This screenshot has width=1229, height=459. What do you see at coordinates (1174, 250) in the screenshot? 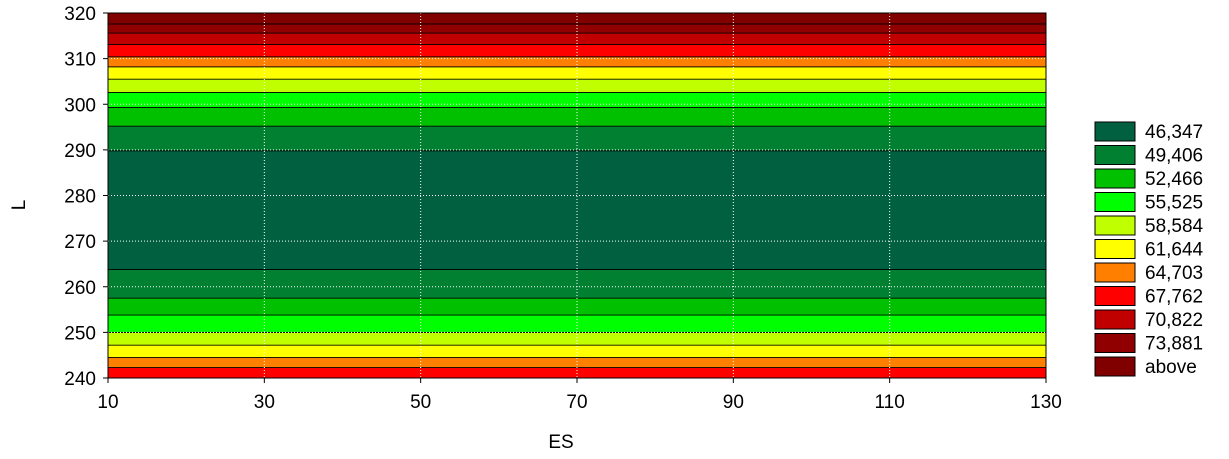
I see `legend-label: 61,644` at bounding box center [1174, 250].